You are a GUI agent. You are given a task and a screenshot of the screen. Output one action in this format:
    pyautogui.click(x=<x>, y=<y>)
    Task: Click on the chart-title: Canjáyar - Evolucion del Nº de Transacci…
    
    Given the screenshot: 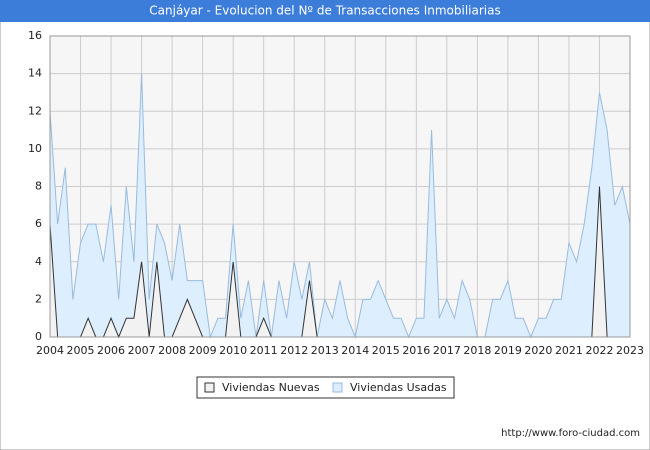 What is the action you would take?
    pyautogui.click(x=324, y=11)
    